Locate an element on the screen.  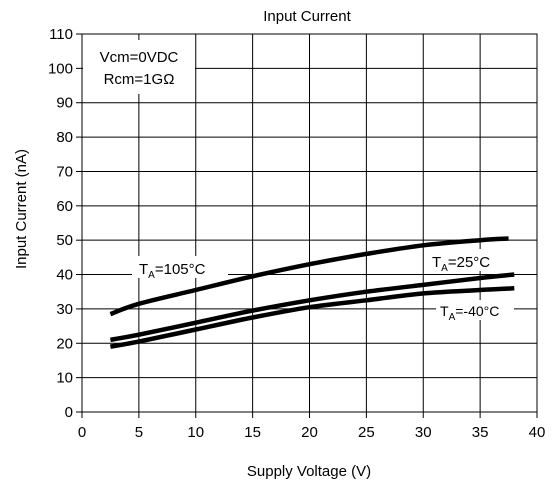
chart-title: Input Current is located at coordinates (307, 16).